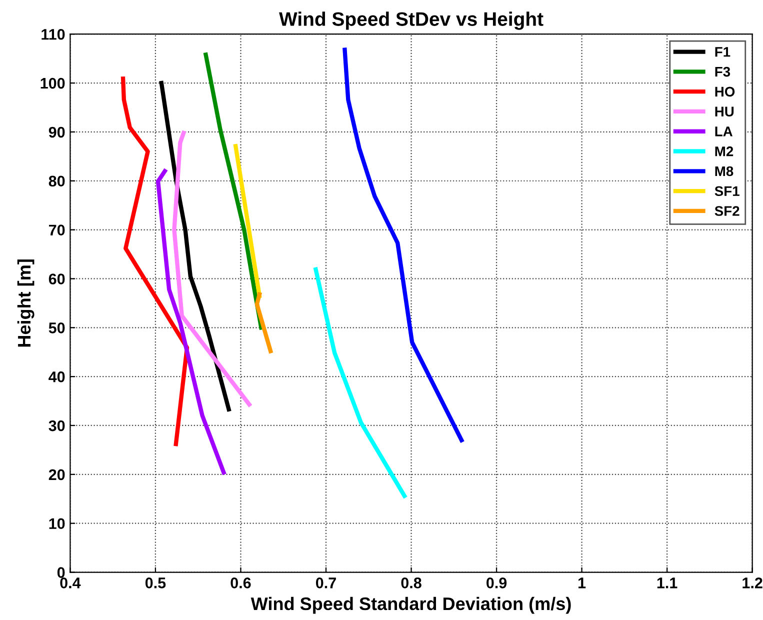  What do you see at coordinates (727, 191) in the screenshot?
I see `legend-label: SF1` at bounding box center [727, 191].